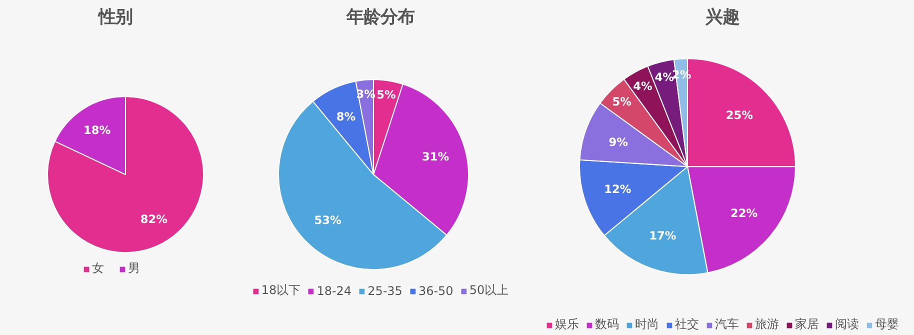 The height and width of the screenshot is (335, 914). Describe the element at coordinates (744, 213) in the screenshot. I see `data-label: 22%` at that location.